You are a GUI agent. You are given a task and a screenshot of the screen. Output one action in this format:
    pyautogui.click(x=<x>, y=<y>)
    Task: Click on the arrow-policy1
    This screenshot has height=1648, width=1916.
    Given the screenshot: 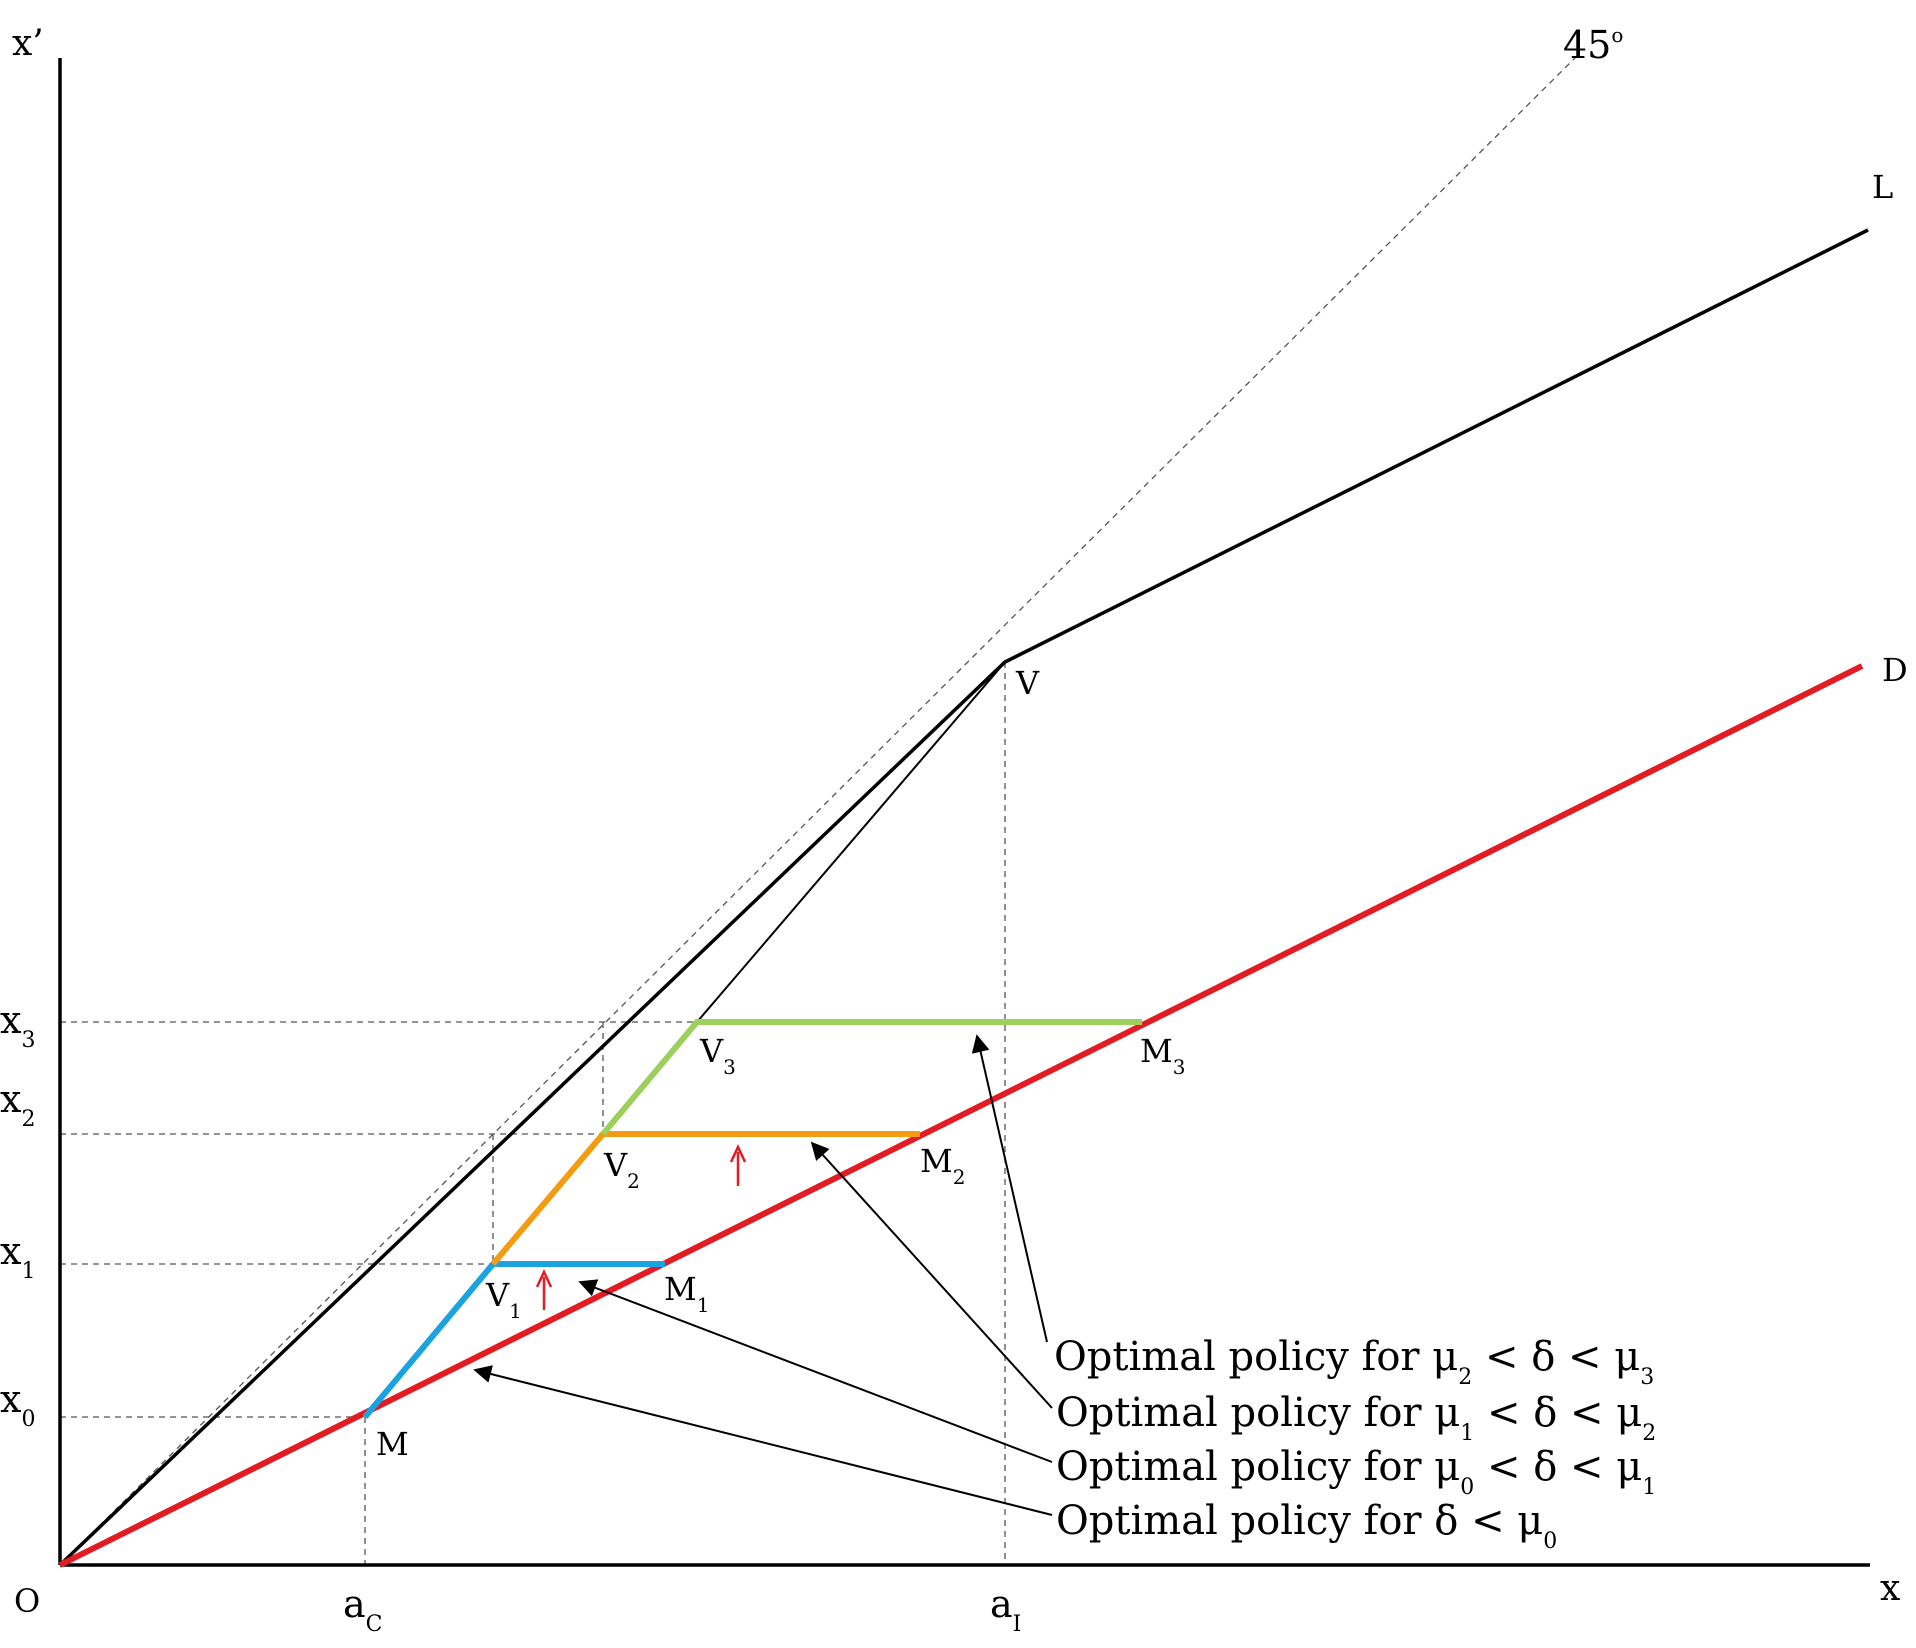 What is the action you would take?
    pyautogui.click(x=815, y=1371)
    